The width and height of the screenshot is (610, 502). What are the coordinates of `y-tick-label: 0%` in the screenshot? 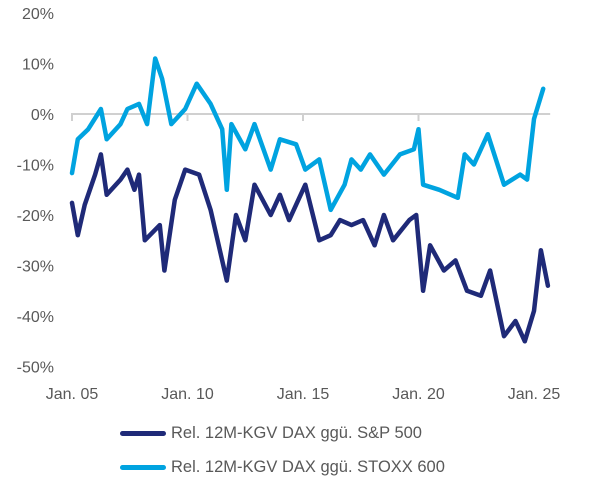 It's located at (42, 115).